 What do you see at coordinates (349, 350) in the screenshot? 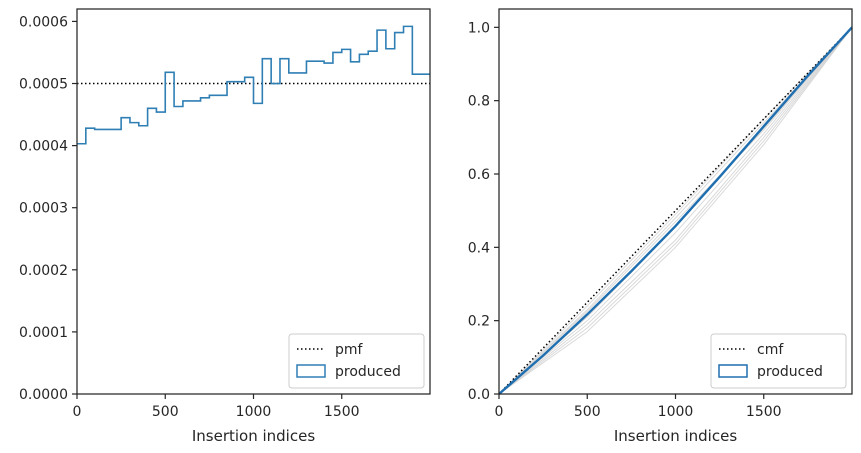
I see `legend-pmf-label: pmf` at bounding box center [349, 350].